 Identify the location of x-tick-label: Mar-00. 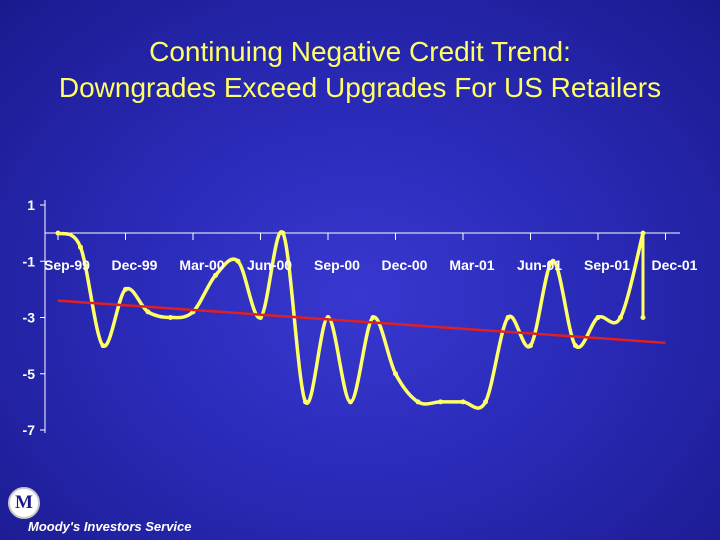
(201, 265).